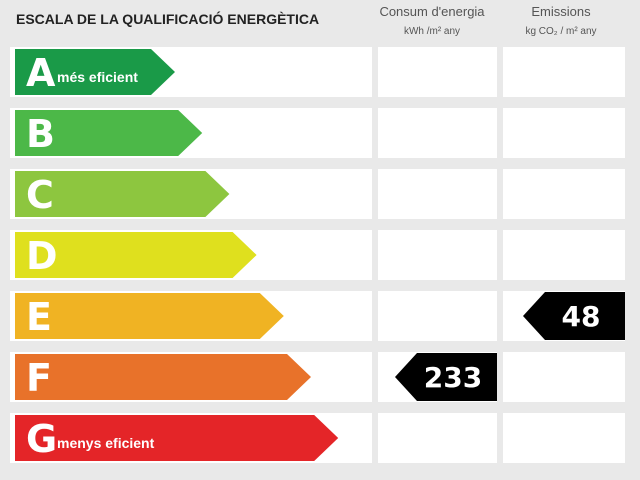 The height and width of the screenshot is (480, 640). Describe the element at coordinates (432, 11) in the screenshot. I see `column-title: Consum d'energia` at that location.